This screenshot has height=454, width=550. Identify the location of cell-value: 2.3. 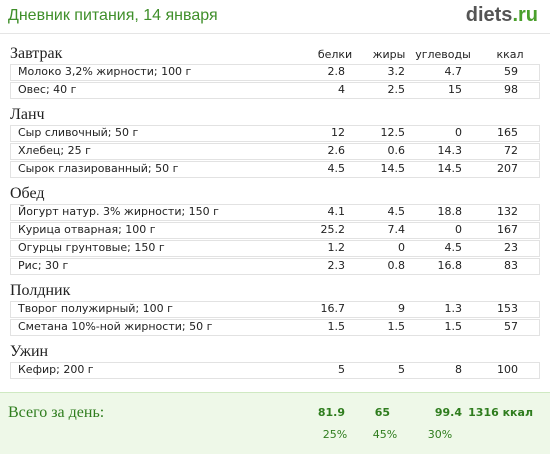
(336, 265).